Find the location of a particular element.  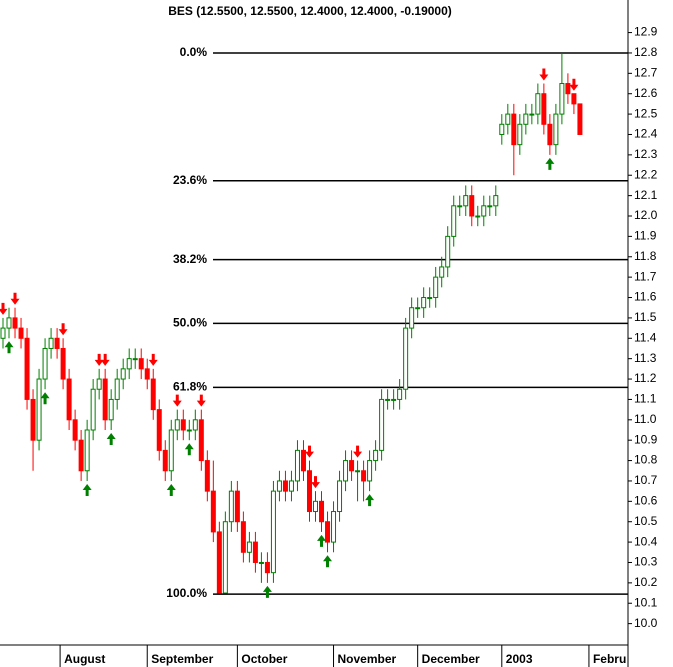

x-tick-label: Febru is located at coordinates (609, 659).